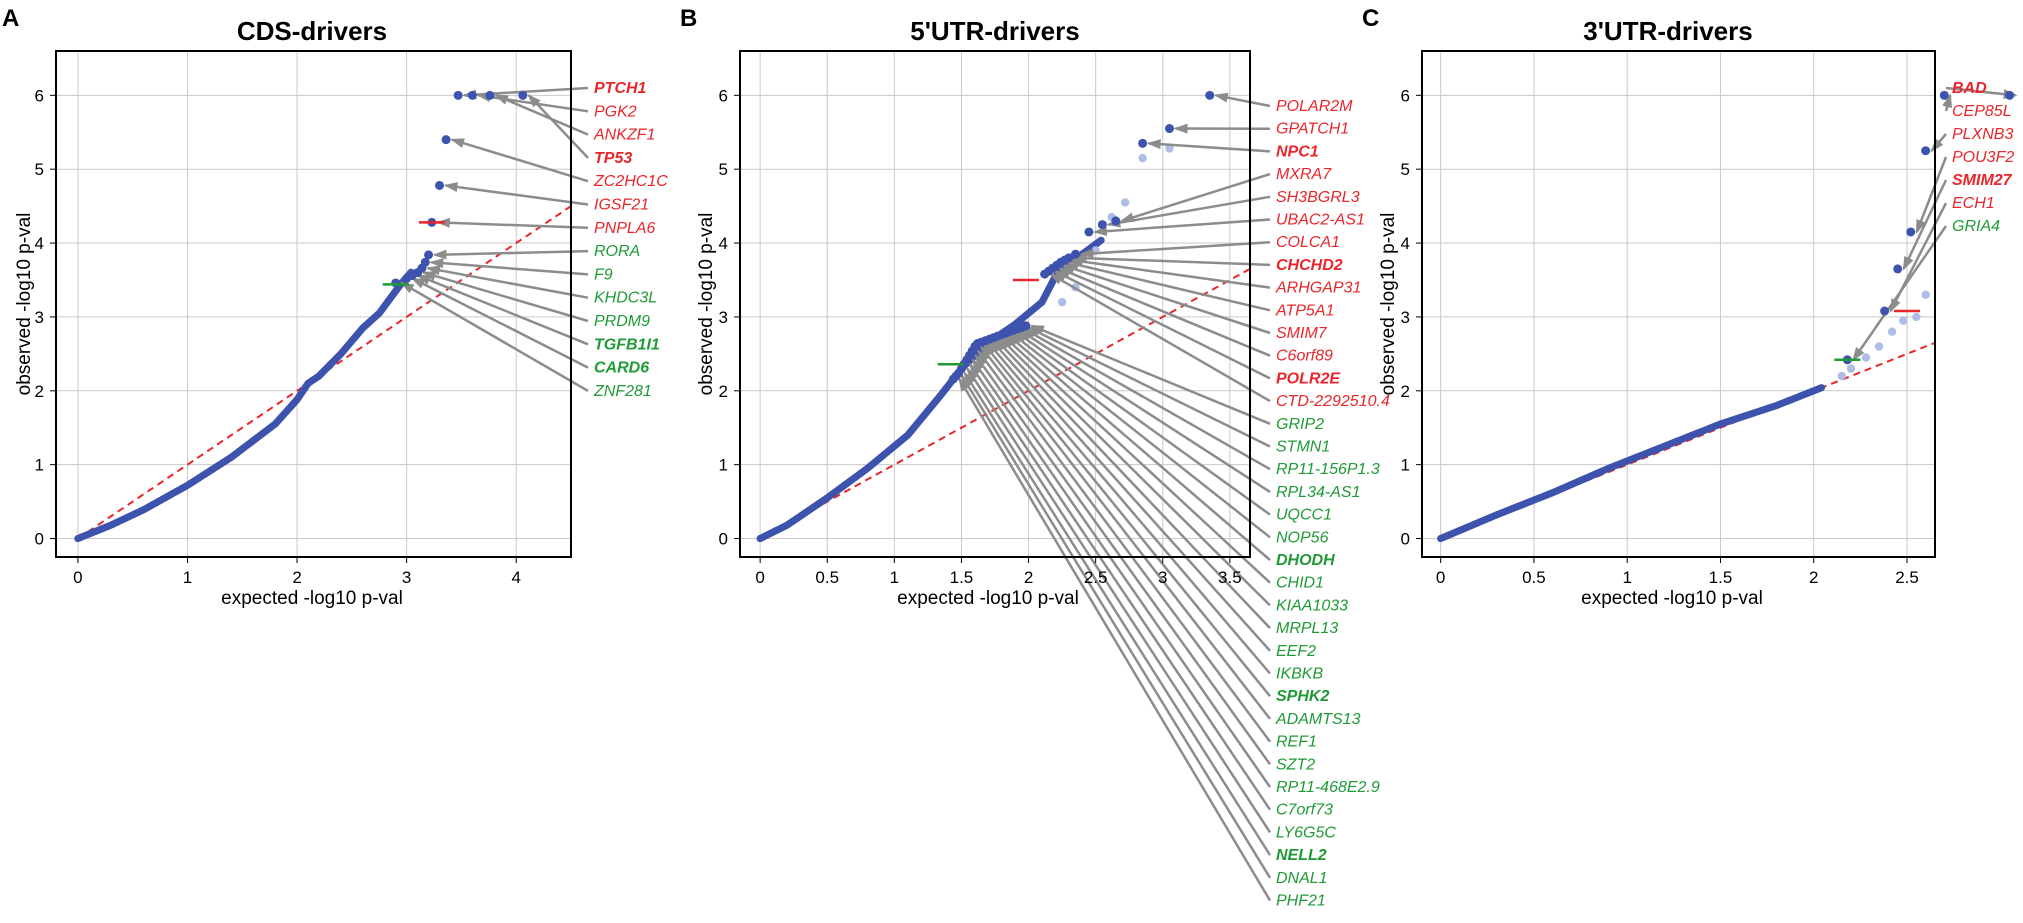  I want to click on panel-a-x-tick-label: 1, so click(187, 577).